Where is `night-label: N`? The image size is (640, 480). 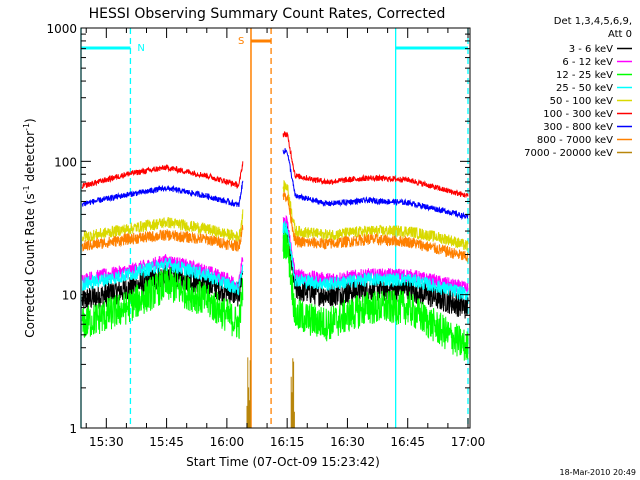
night-label: N is located at coordinates (140, 48).